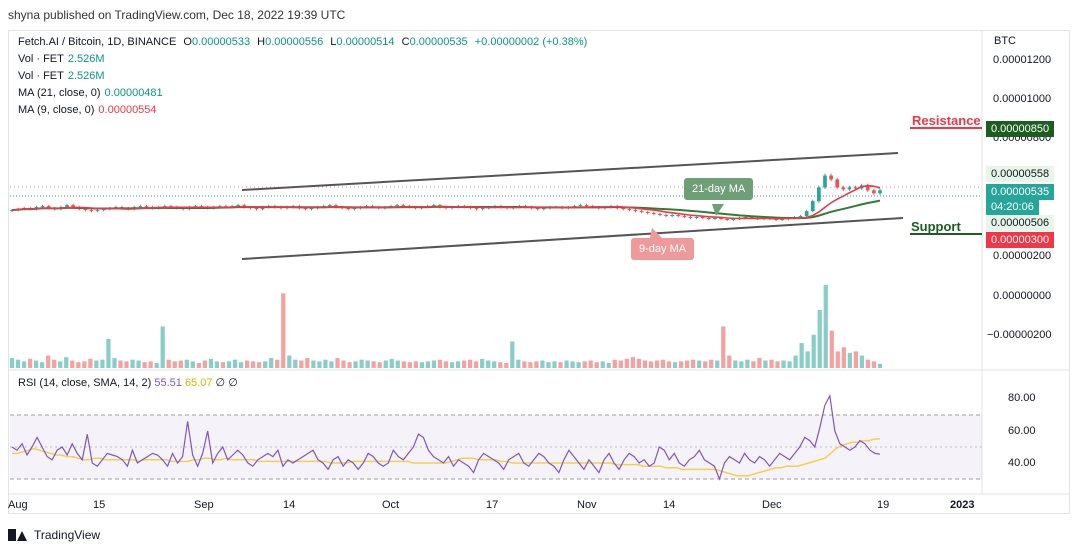 The width and height of the screenshot is (1078, 554). Describe the element at coordinates (1022, 60) in the screenshot. I see `price-tick-1200: 0.00001200` at that location.